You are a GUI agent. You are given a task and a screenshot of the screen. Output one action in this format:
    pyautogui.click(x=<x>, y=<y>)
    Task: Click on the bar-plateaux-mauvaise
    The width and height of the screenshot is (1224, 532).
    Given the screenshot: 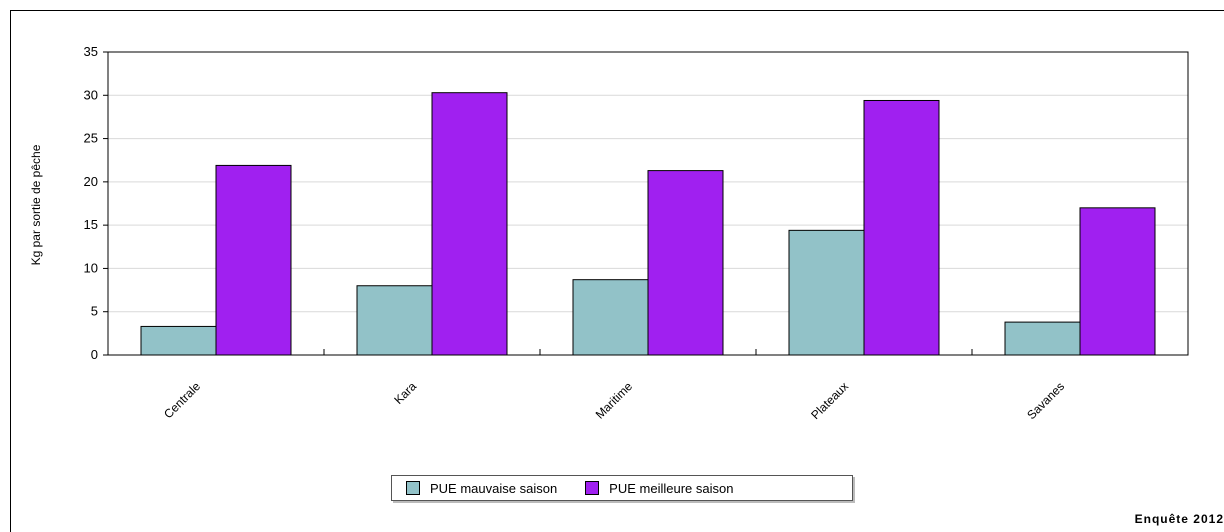 What is the action you would take?
    pyautogui.click(x=826, y=292)
    